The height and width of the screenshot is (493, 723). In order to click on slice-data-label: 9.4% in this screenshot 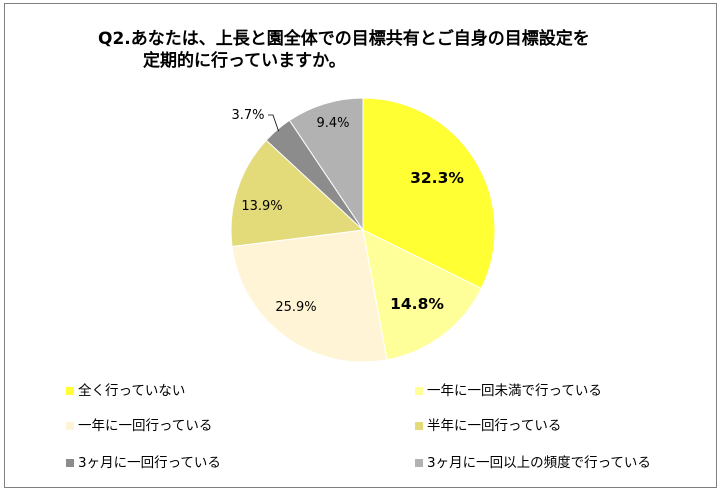, I will do `click(332, 123)`.